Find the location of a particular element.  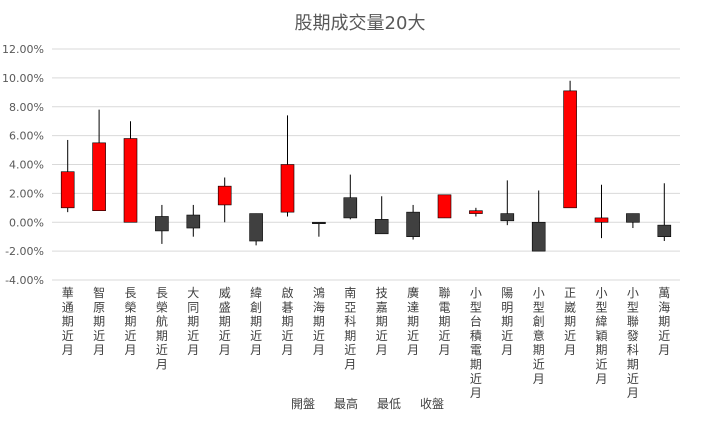

x-category-label: 鴻海期近月 is located at coordinates (319, 321).